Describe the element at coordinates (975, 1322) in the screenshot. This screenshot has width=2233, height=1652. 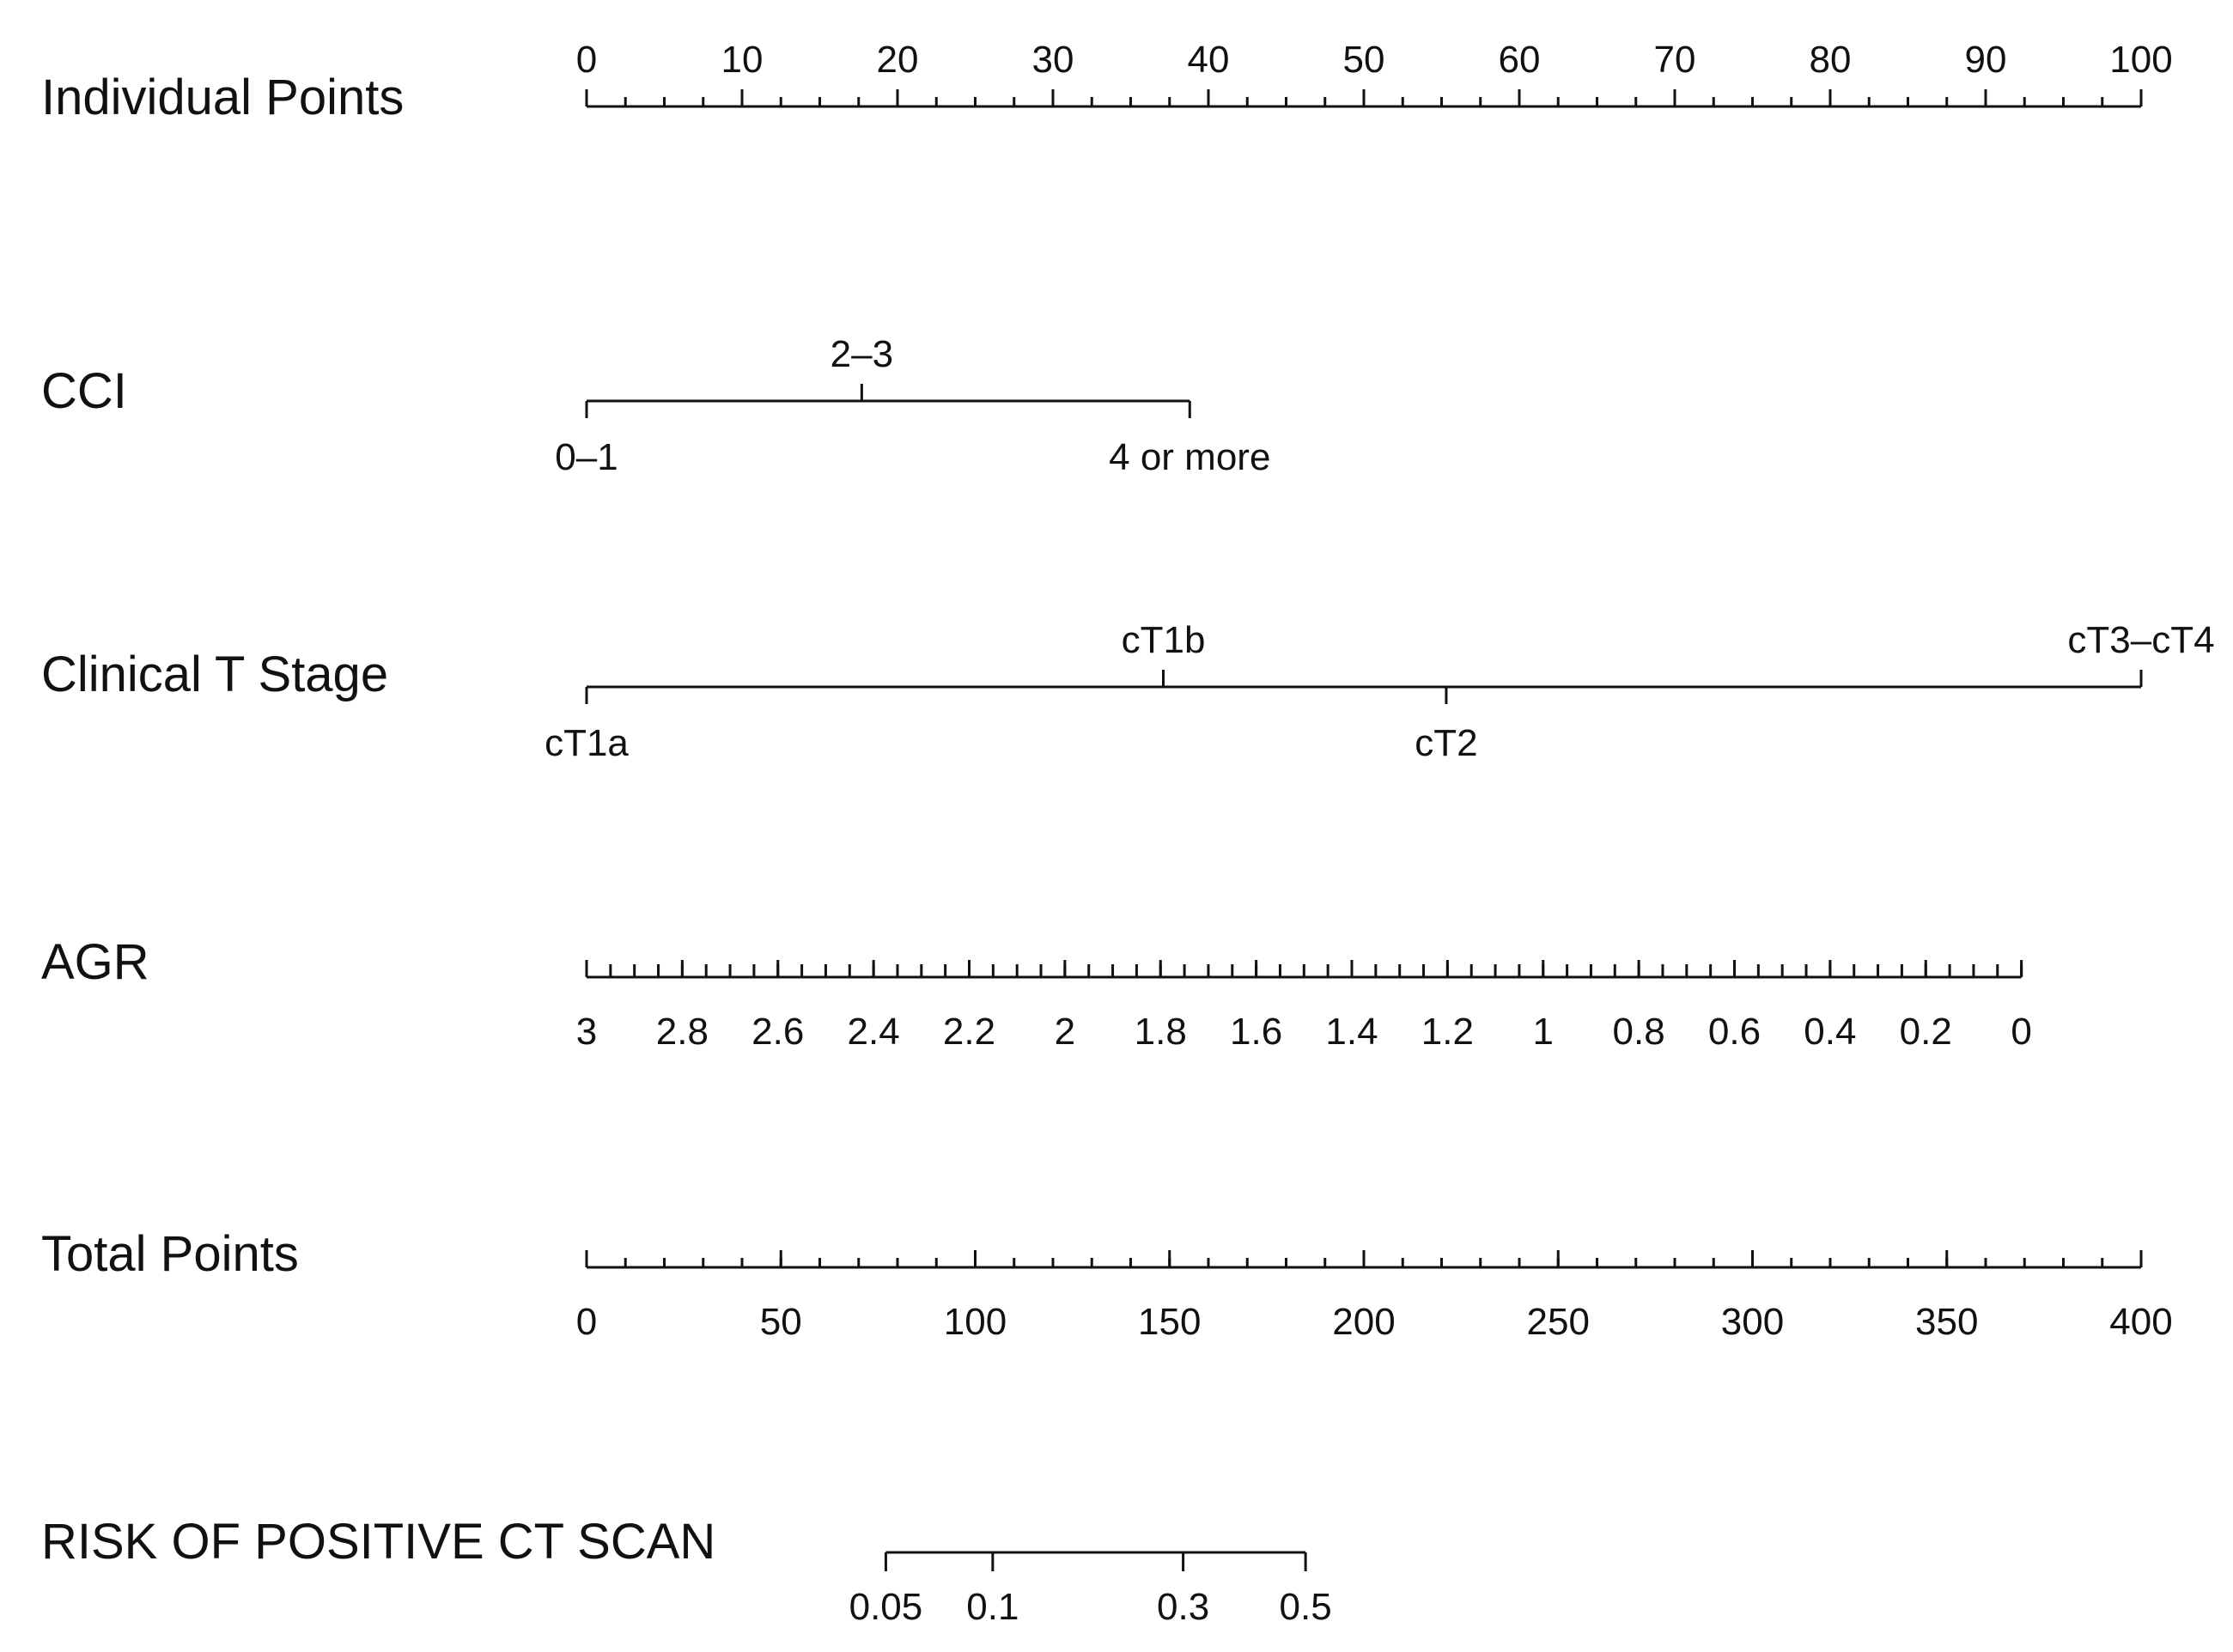
I see `total-points-tick-label: 100` at that location.